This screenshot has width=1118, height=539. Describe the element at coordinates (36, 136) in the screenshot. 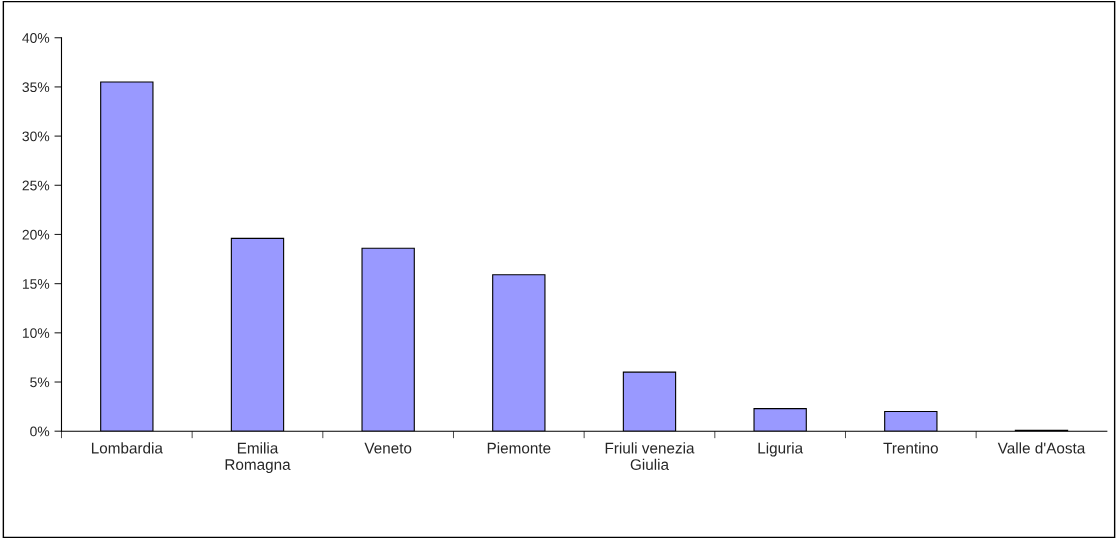

I see `y-tick-label: 30%` at that location.